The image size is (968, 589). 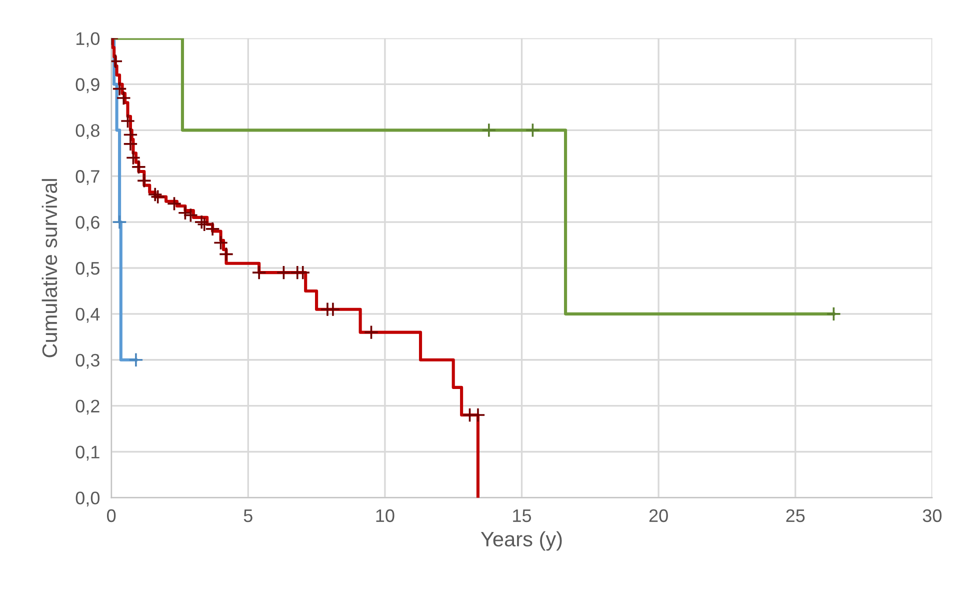 I want to click on y-axis-title: Cumulative survival, so click(x=50, y=268).